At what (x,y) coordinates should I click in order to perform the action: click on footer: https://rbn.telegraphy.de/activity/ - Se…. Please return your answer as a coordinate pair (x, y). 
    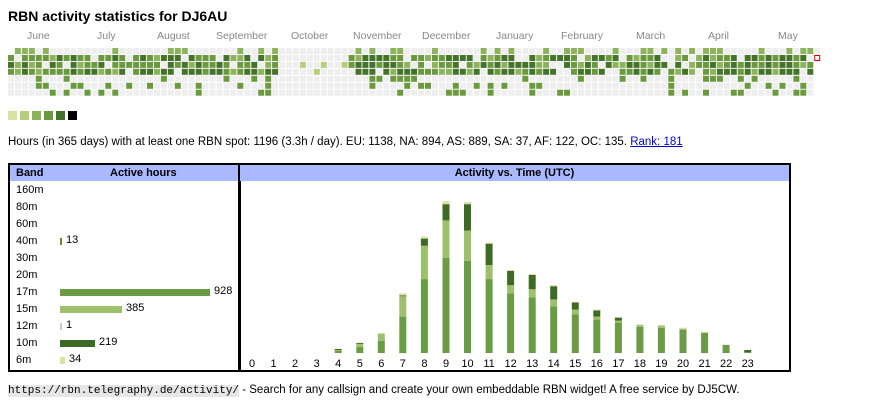
    Looking at the image, I should click on (374, 390).